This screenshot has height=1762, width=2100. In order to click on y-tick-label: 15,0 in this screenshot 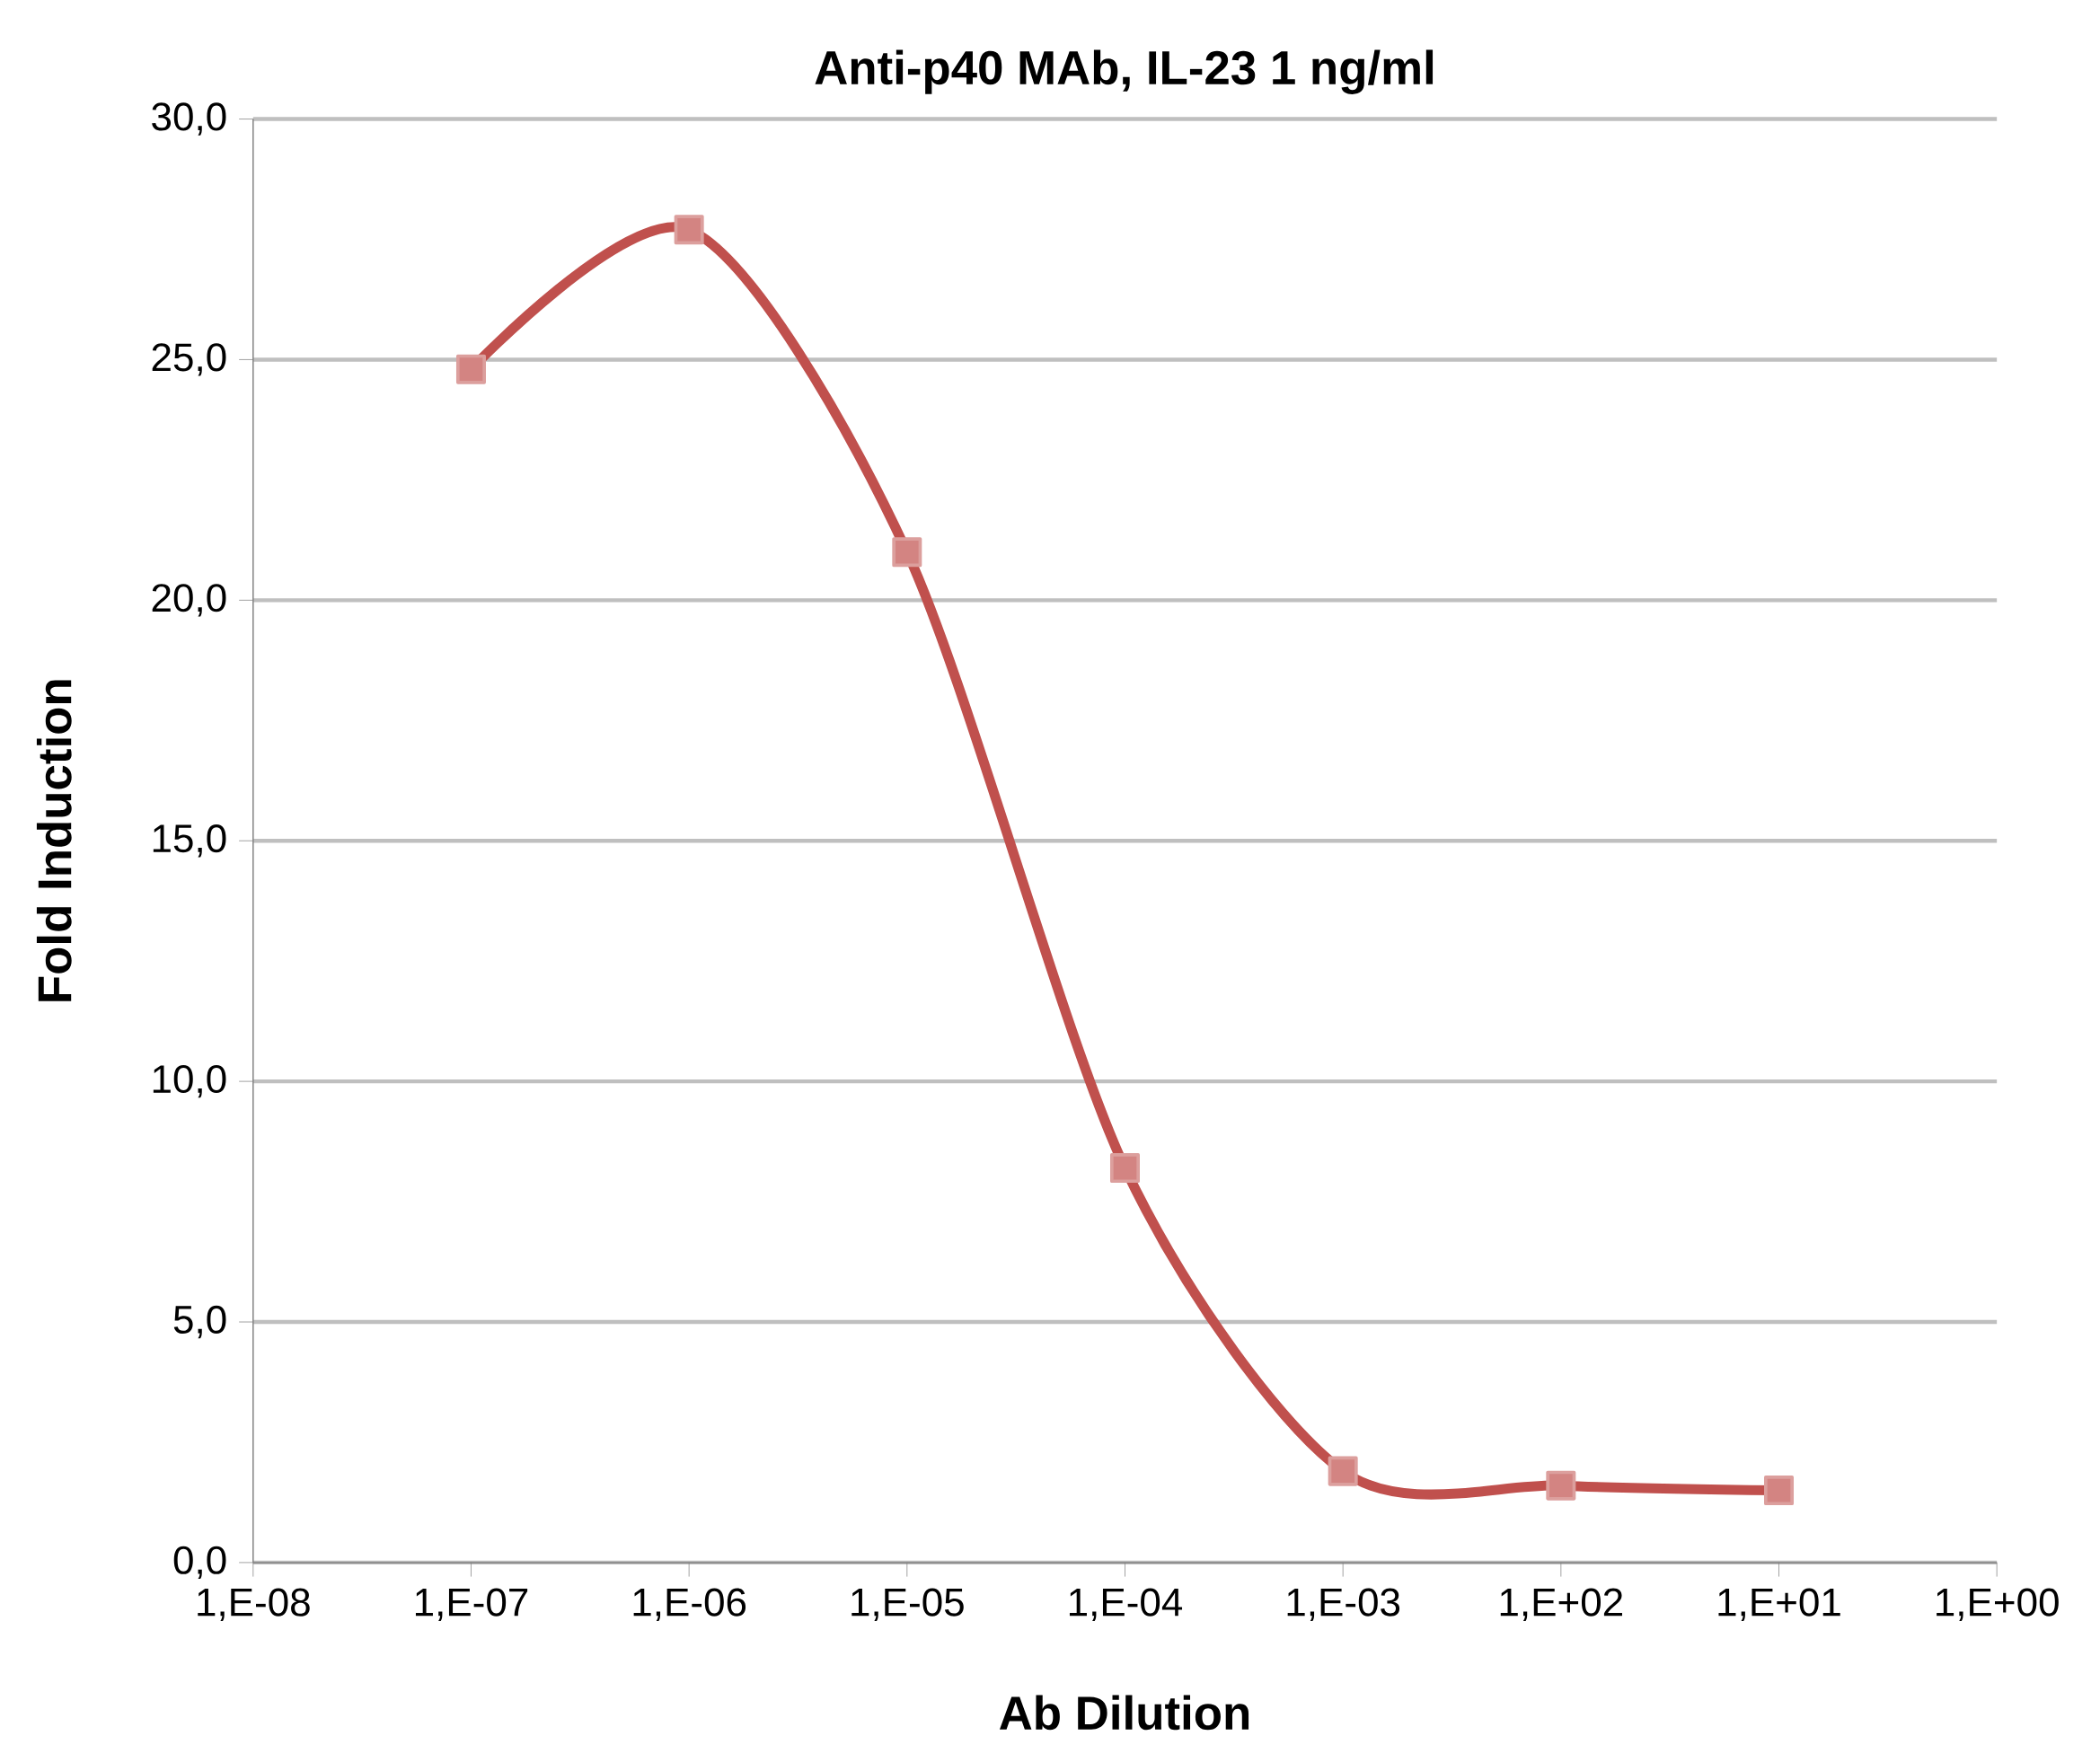, I will do `click(189, 841)`.